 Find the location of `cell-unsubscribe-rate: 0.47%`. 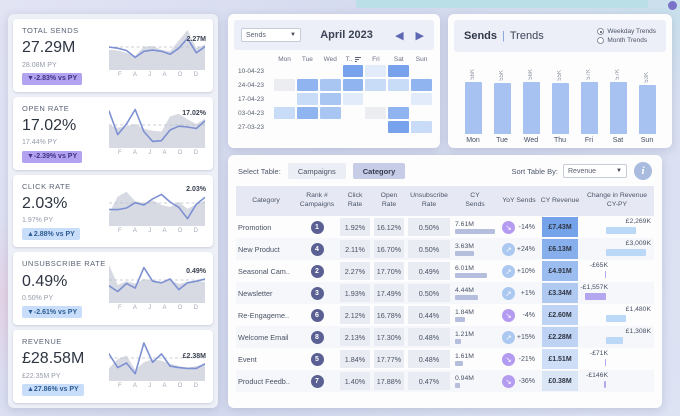

cell-unsubscribe-rate: 0.47% is located at coordinates (429, 381).